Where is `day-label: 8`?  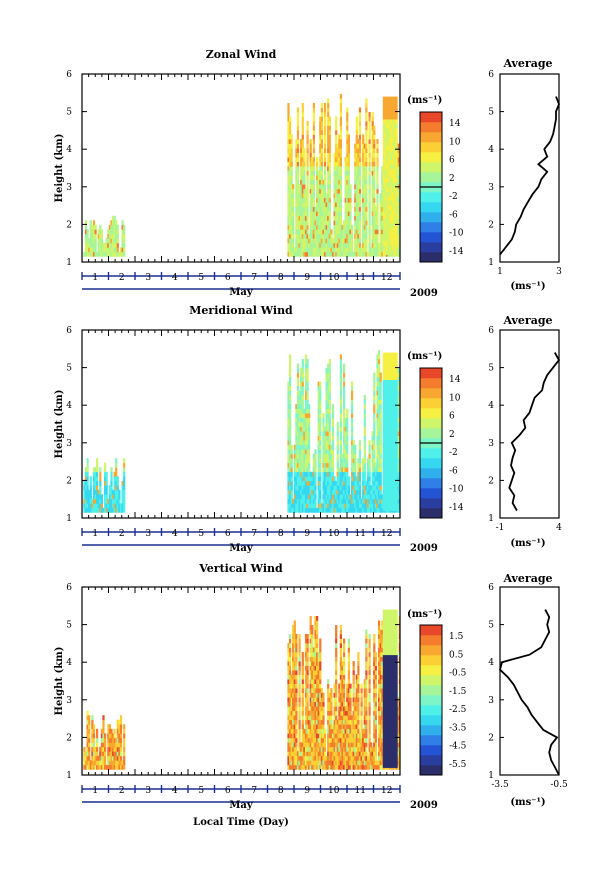
day-label: 8 is located at coordinates (281, 278).